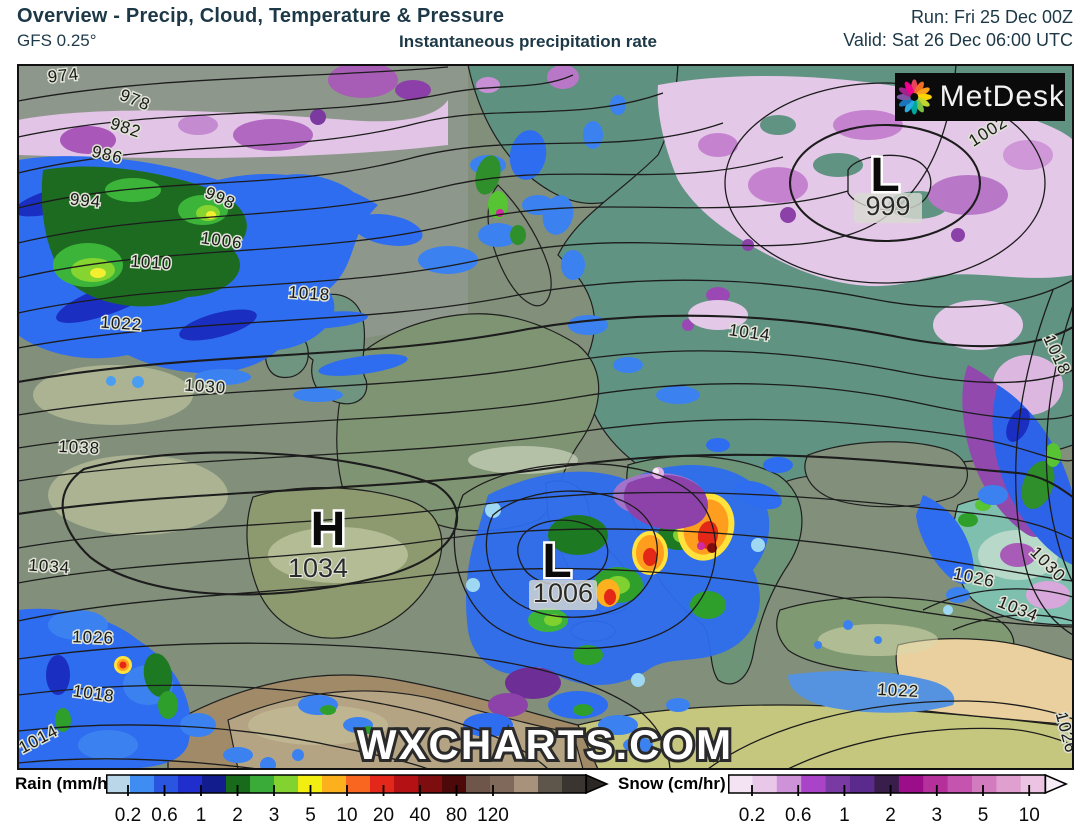 The width and height of the screenshot is (1089, 835). Describe the element at coordinates (914, 97) in the screenshot. I see `metdesk-starburst-icon` at that location.